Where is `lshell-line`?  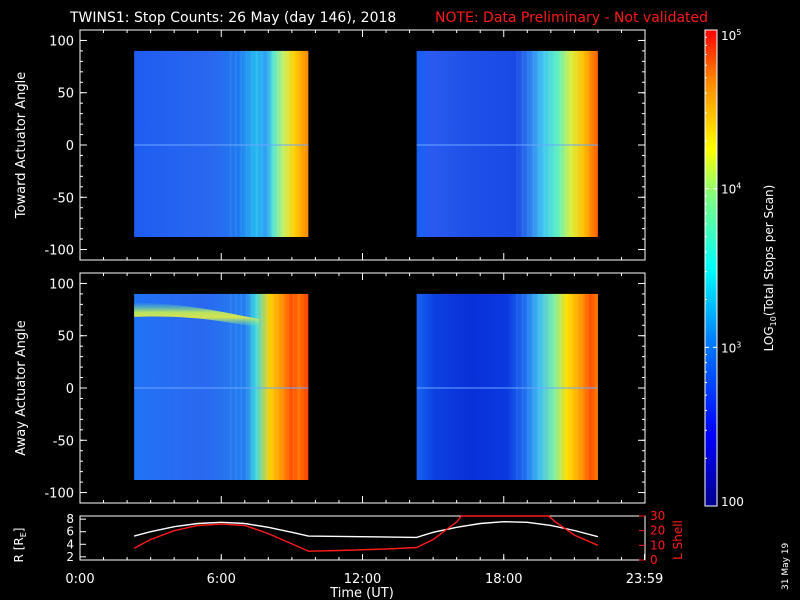 lshell-line is located at coordinates (366, 533).